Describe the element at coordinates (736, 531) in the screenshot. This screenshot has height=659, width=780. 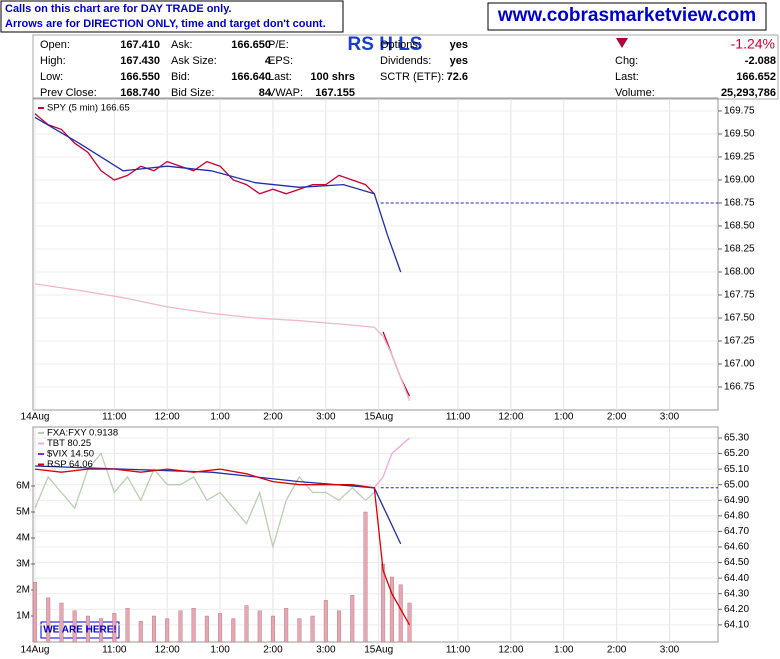
I see `y-tick-label: 64.70` at that location.